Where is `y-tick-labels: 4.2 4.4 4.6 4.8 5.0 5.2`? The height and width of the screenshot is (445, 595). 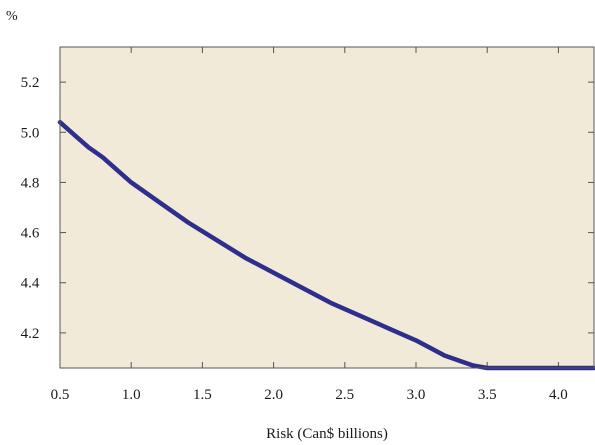 y-tick-labels: 4.2 4.4 4.6 4.8 5.0 5.2 is located at coordinates (30, 208).